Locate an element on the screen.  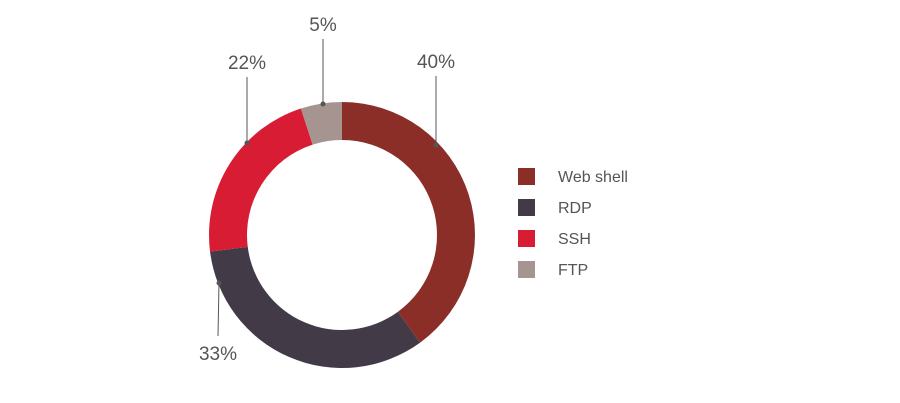
legend-swatch-web-shell is located at coordinates (526, 176).